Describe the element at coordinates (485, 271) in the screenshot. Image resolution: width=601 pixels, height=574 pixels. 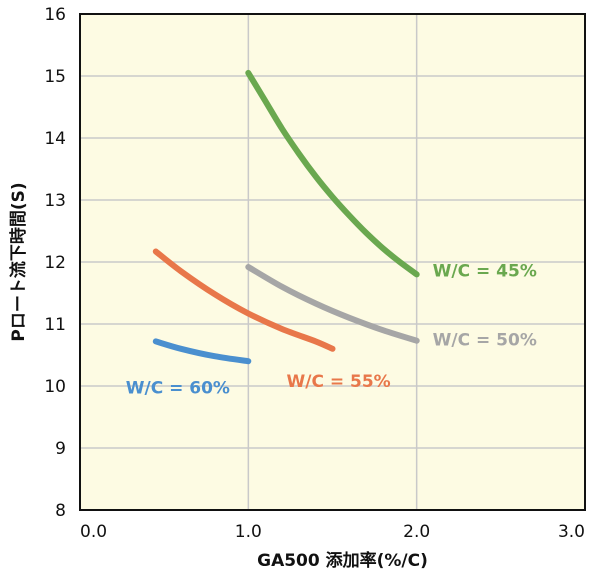
I see `series-label: W/C = 45%` at that location.